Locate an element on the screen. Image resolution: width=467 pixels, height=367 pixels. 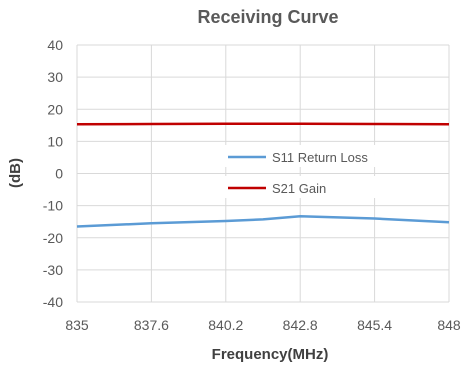
s21-gain-line is located at coordinates (263, 124).